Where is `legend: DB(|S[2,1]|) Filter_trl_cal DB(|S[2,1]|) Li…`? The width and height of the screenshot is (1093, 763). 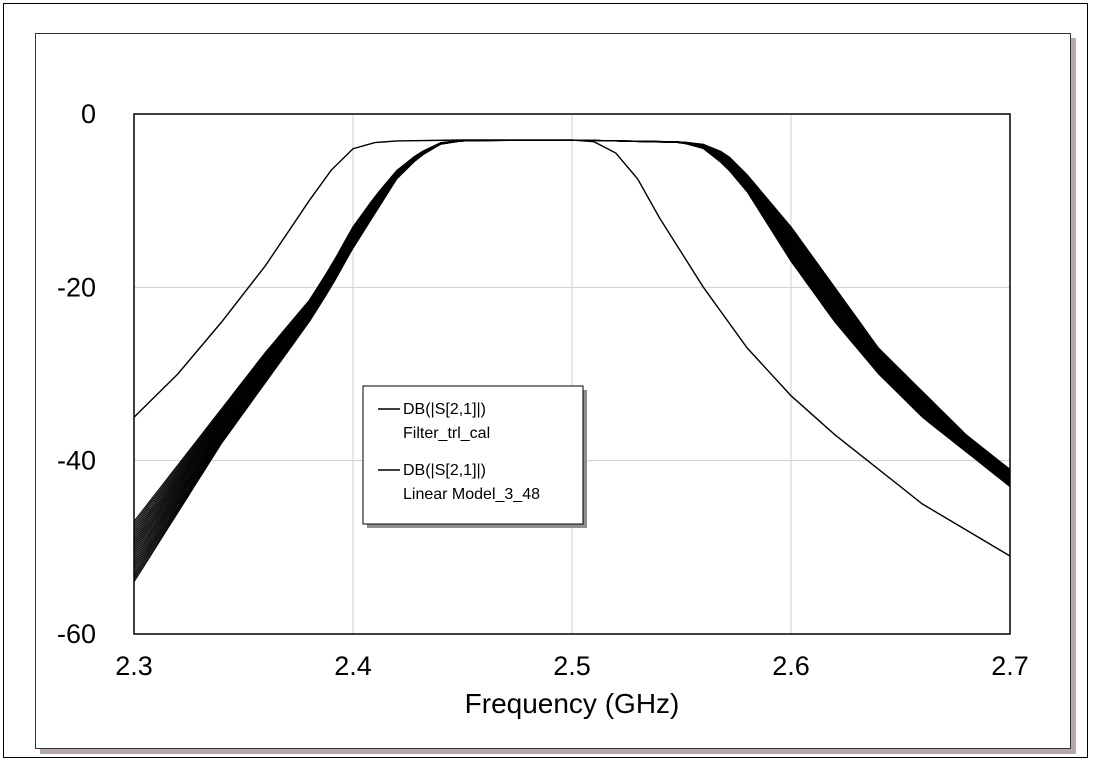
legend: DB(|S[2,1]|) Filter_trl_cal DB(|S[2,1]|) Li… is located at coordinates (474, 456).